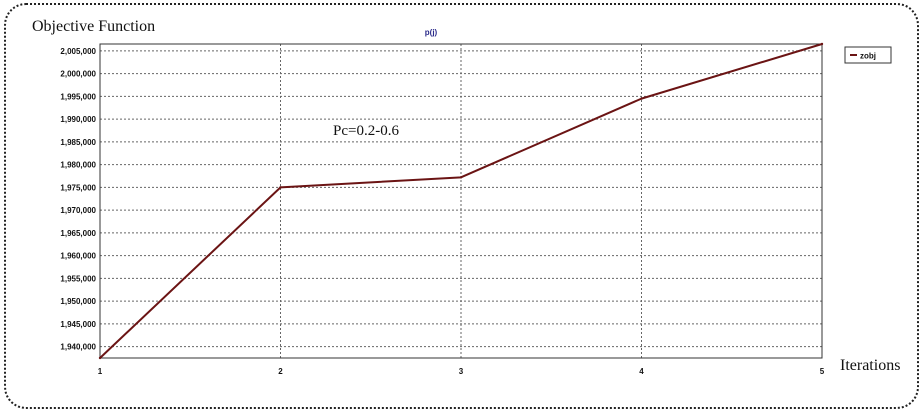 Image resolution: width=923 pixels, height=412 pixels. What do you see at coordinates (78, 233) in the screenshot?
I see `y-tick-label: 1,965,000` at bounding box center [78, 233].